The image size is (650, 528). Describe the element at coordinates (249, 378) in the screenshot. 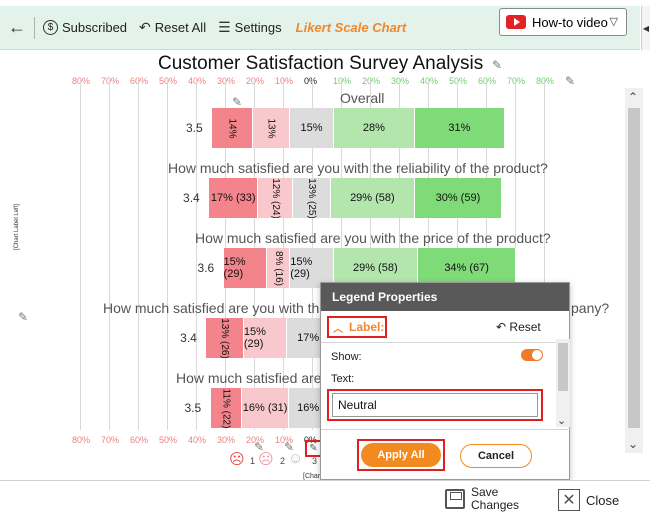

I see `question-title: How much satisfied are` at that location.